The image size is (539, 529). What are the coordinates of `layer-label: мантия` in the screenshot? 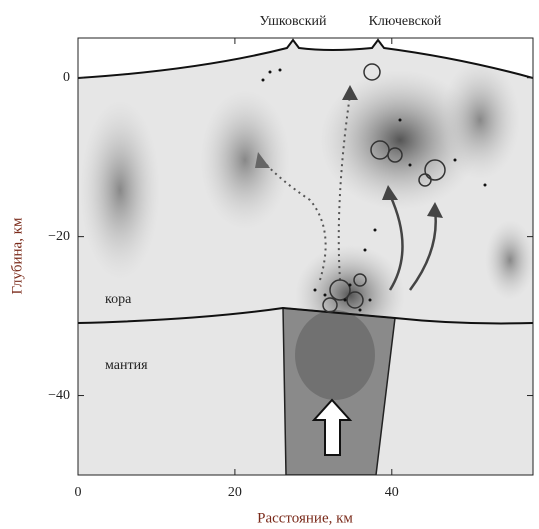 It's located at (126, 365).